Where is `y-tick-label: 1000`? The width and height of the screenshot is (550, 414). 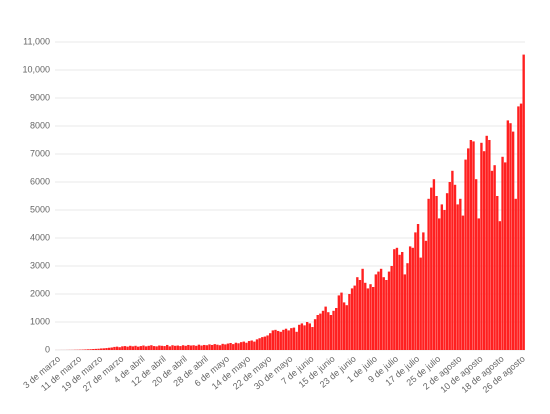 y-tick-label: 1000 is located at coordinates (40, 321).